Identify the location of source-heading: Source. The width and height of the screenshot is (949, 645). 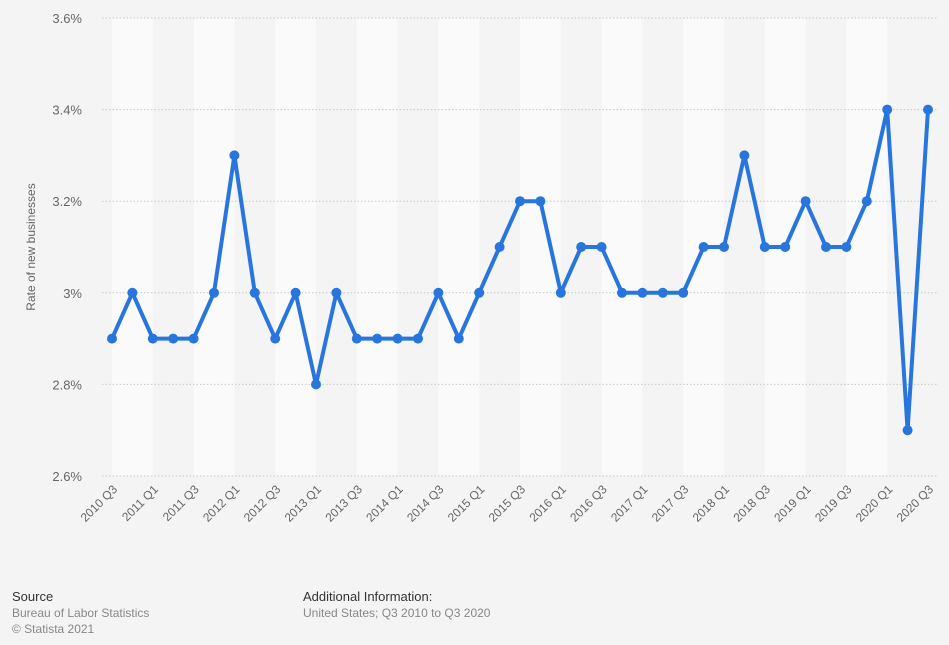
(33, 596).